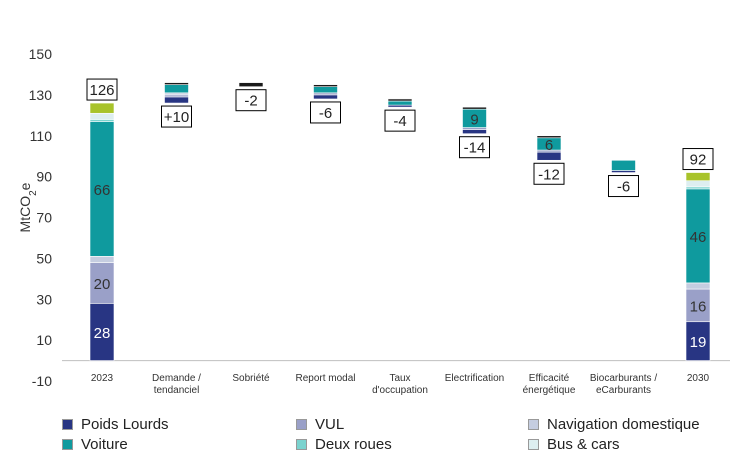  I want to click on total-value-label: -14, so click(475, 148).